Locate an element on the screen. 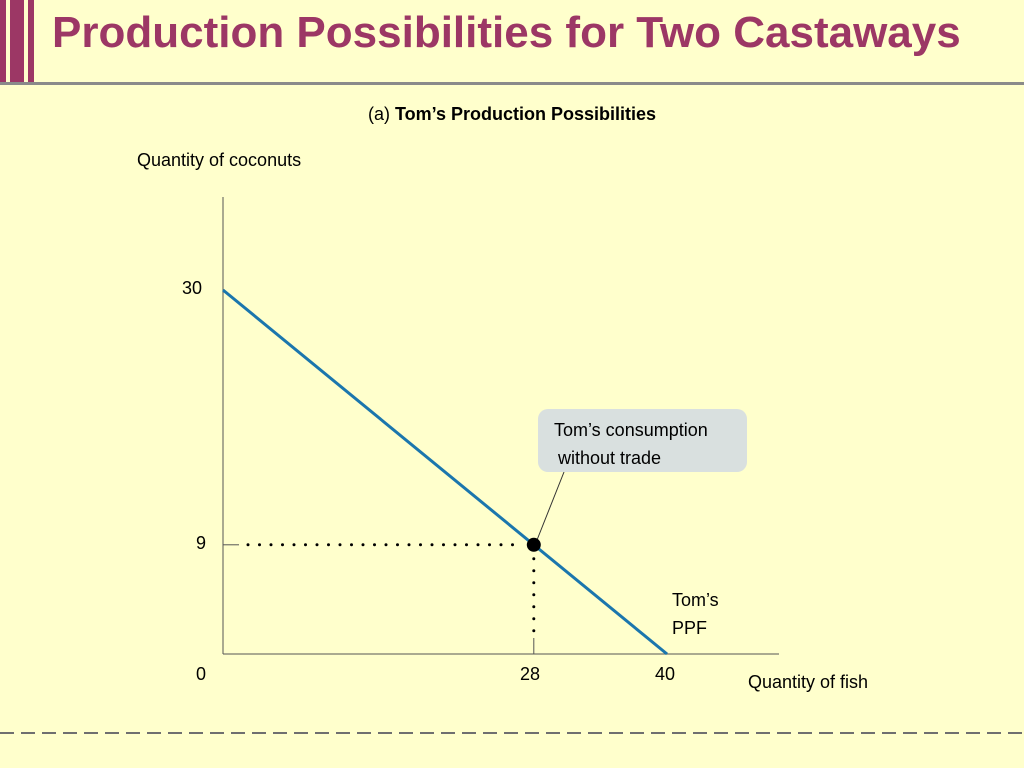 This screenshot has width=1024, height=768. x-tick-label-40: 40 is located at coordinates (665, 674).